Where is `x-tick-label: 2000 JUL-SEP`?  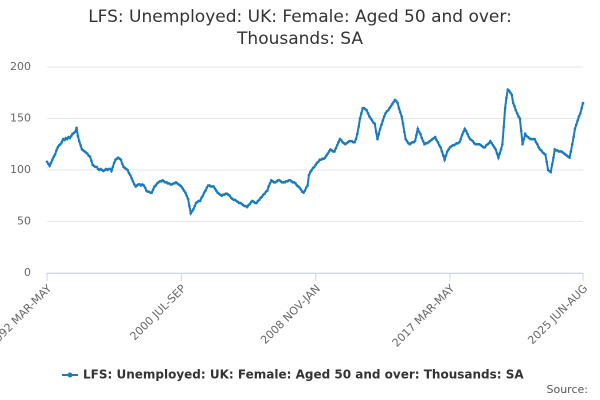
x-tick-label: 2000 JUL-SEP is located at coordinates (158, 312).